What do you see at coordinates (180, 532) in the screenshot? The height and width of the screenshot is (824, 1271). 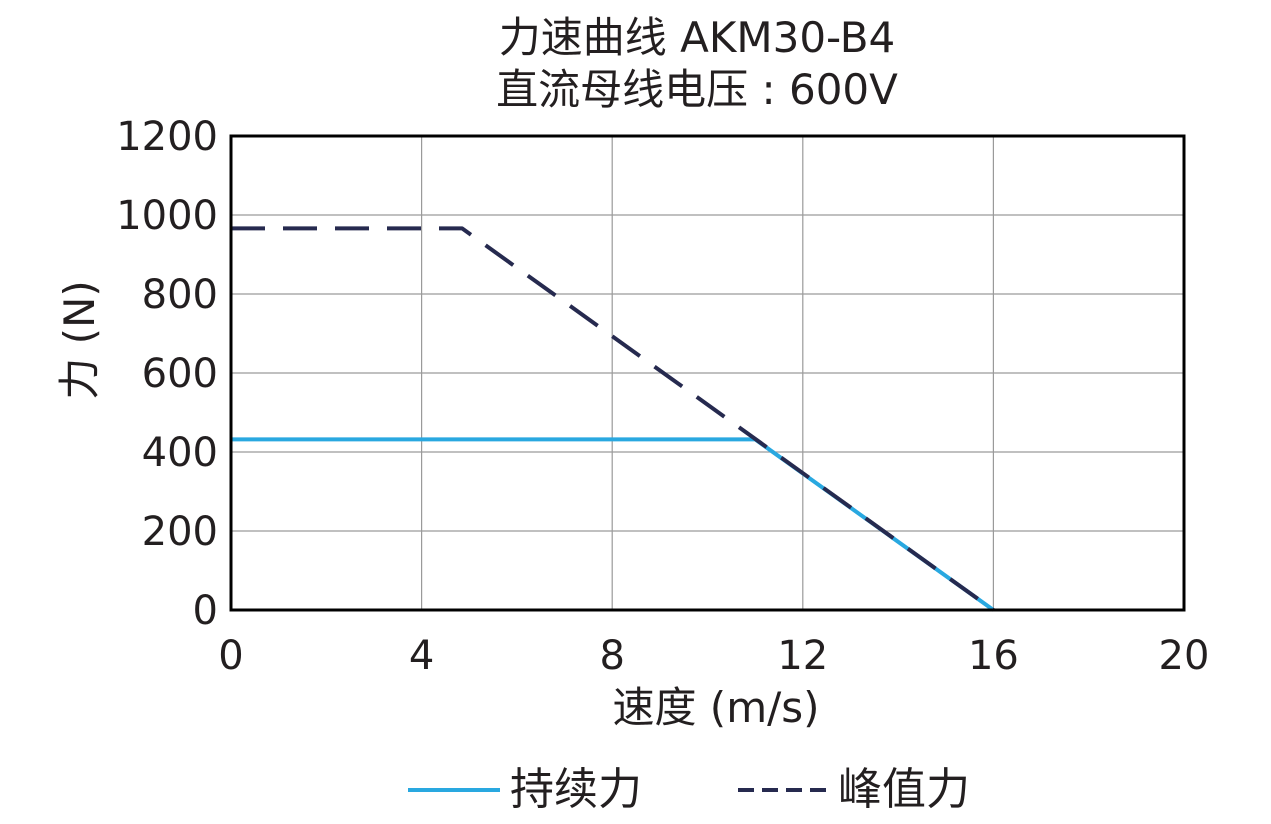 I see `y-tick-label-200: 200` at bounding box center [180, 532].